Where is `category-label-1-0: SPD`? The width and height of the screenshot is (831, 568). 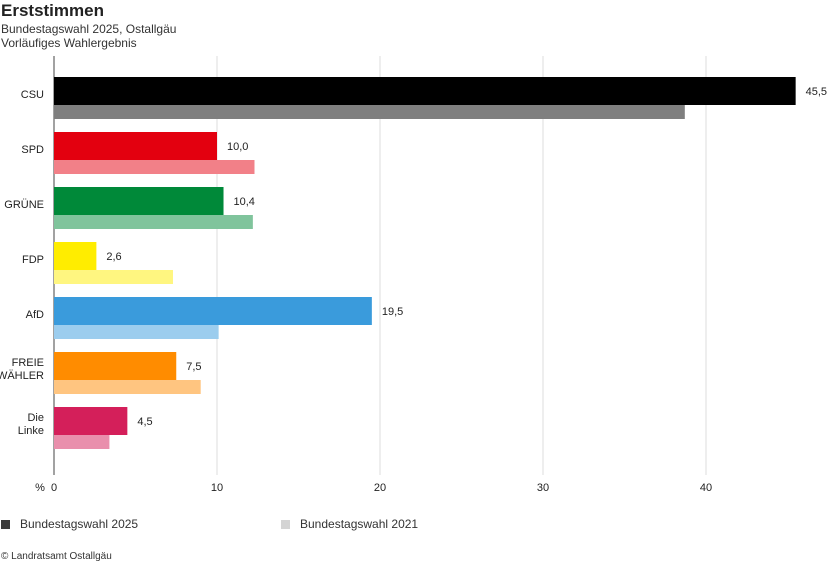
category-label-1-0: SPD is located at coordinates (32, 150).